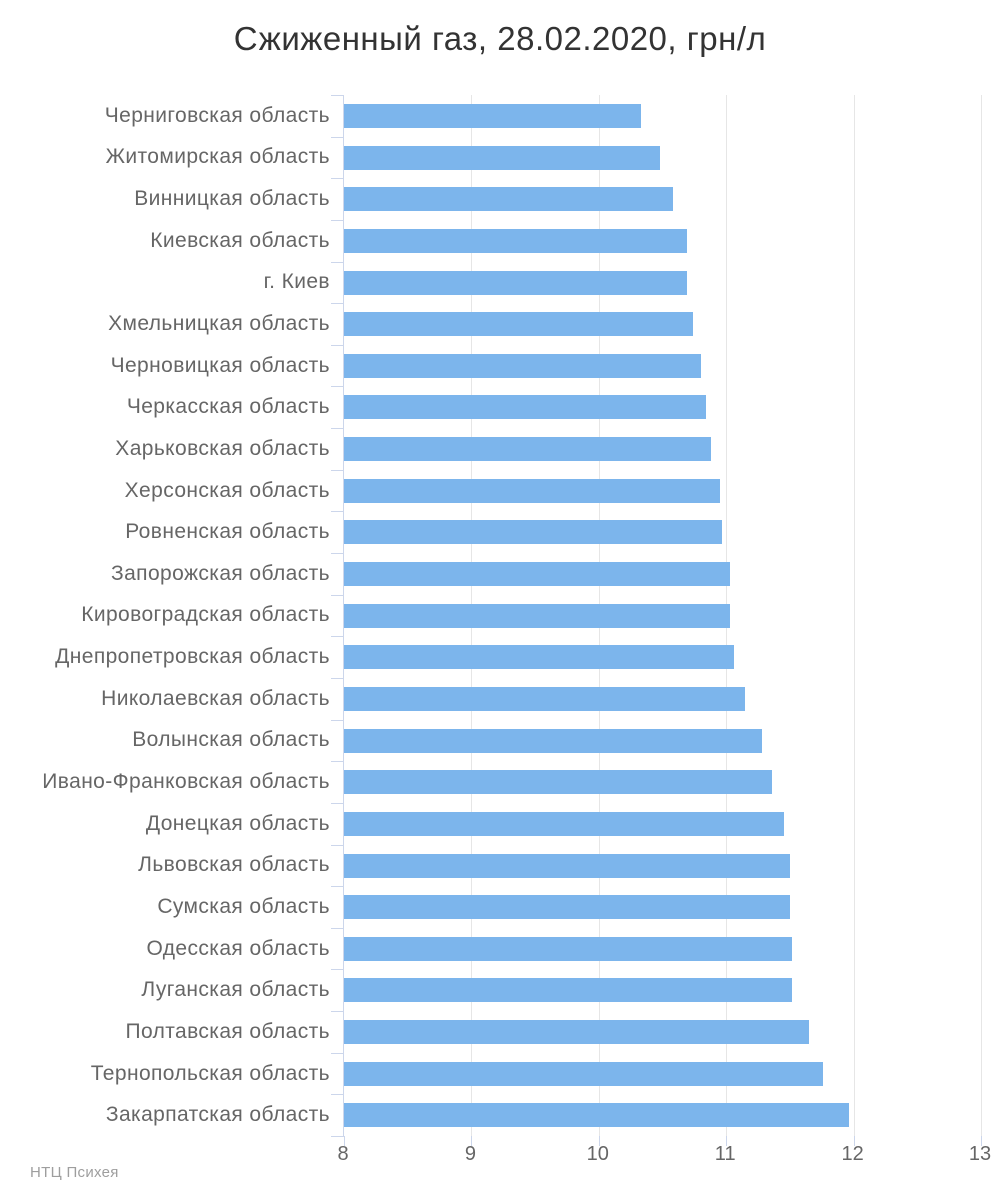 The width and height of the screenshot is (1000, 1200). What do you see at coordinates (215, 698) in the screenshot?
I see `category-label: Николаевская область` at bounding box center [215, 698].